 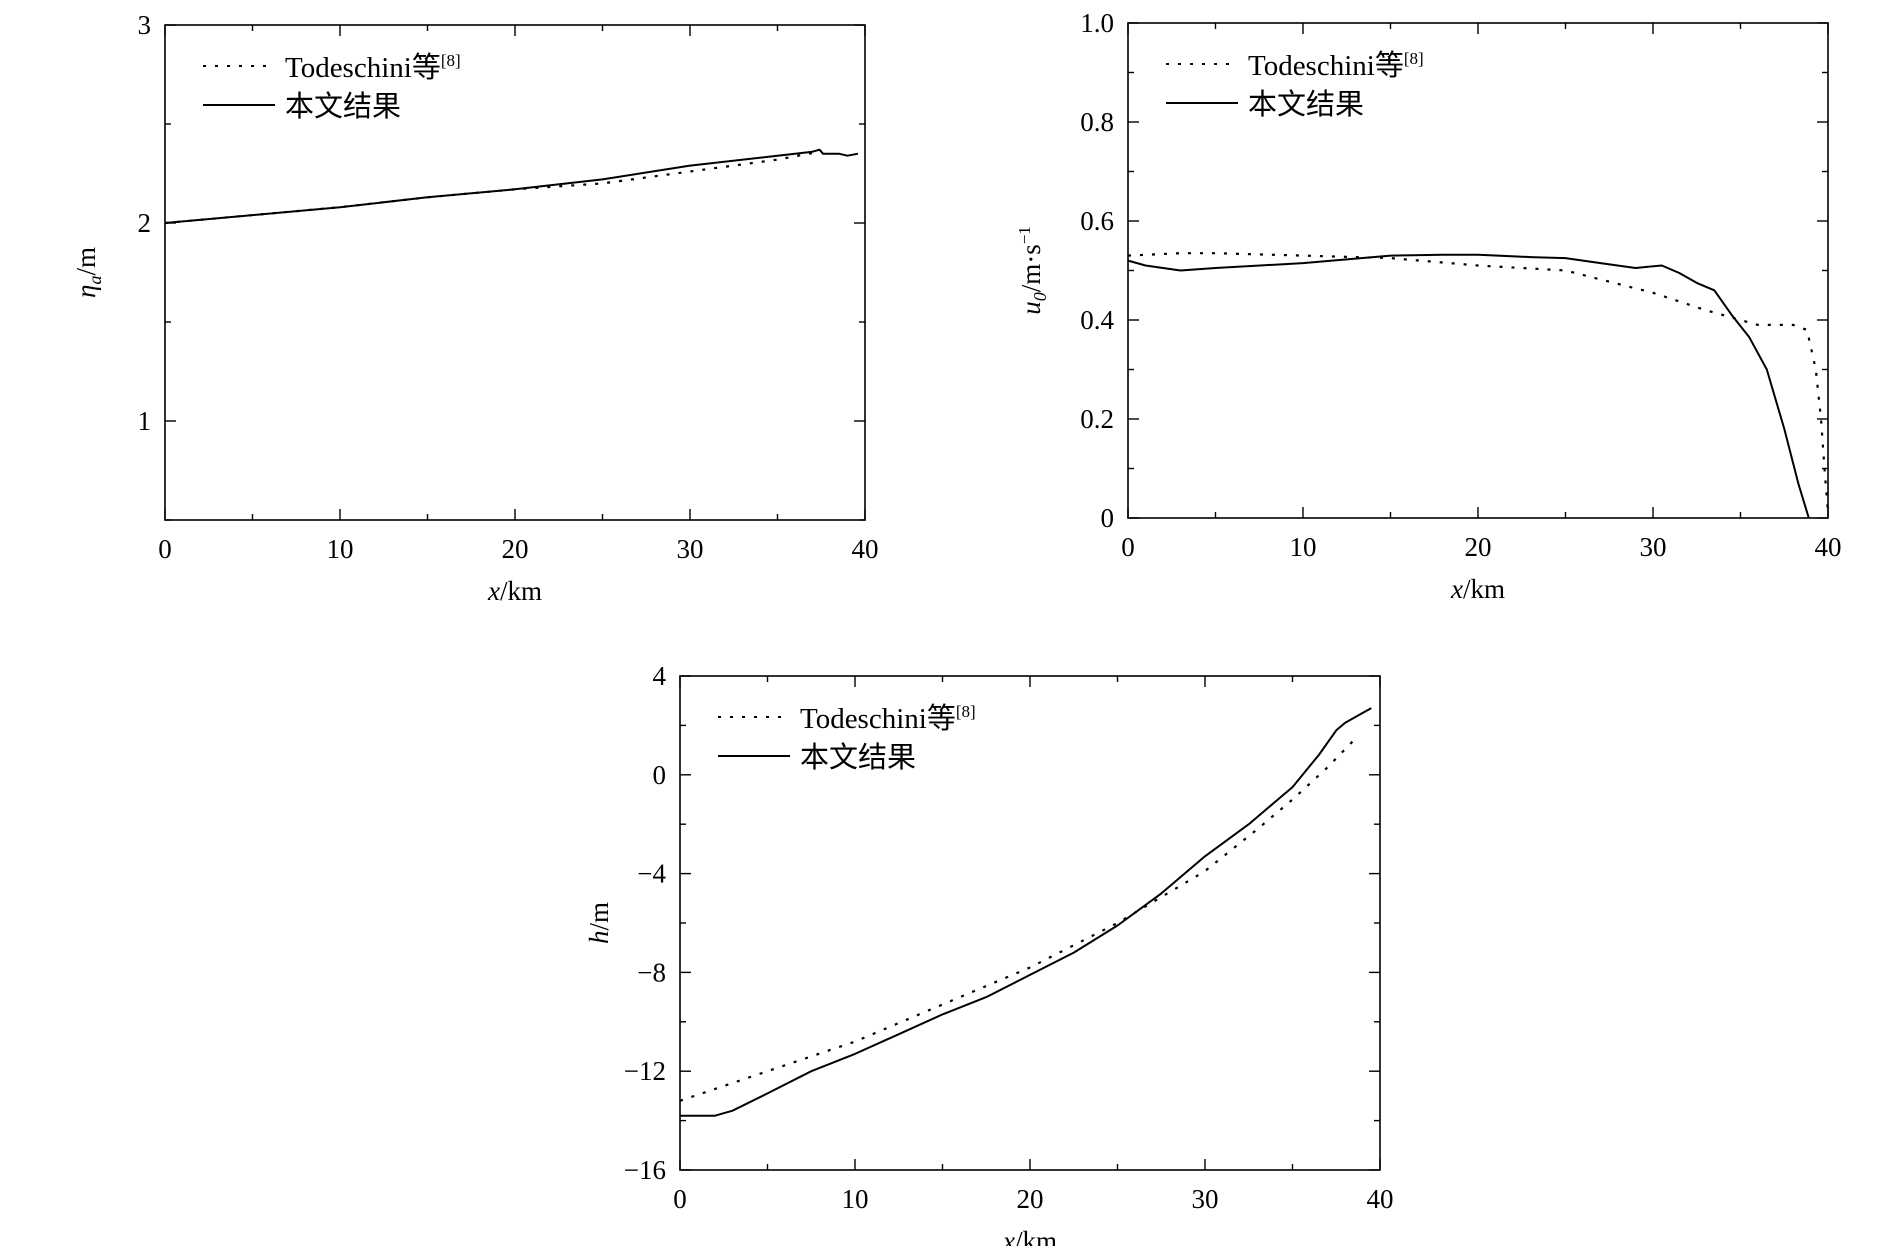 I want to click on y-tick-label: 0.8, so click(x=1097, y=122).